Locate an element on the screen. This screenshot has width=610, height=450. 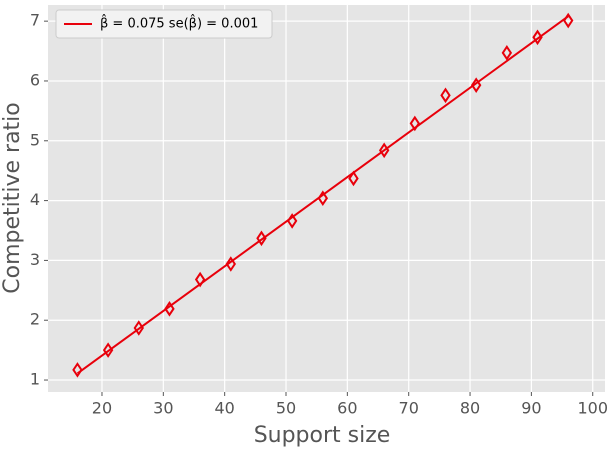
y-axis-label: Competitive ratio is located at coordinates (12, 198).